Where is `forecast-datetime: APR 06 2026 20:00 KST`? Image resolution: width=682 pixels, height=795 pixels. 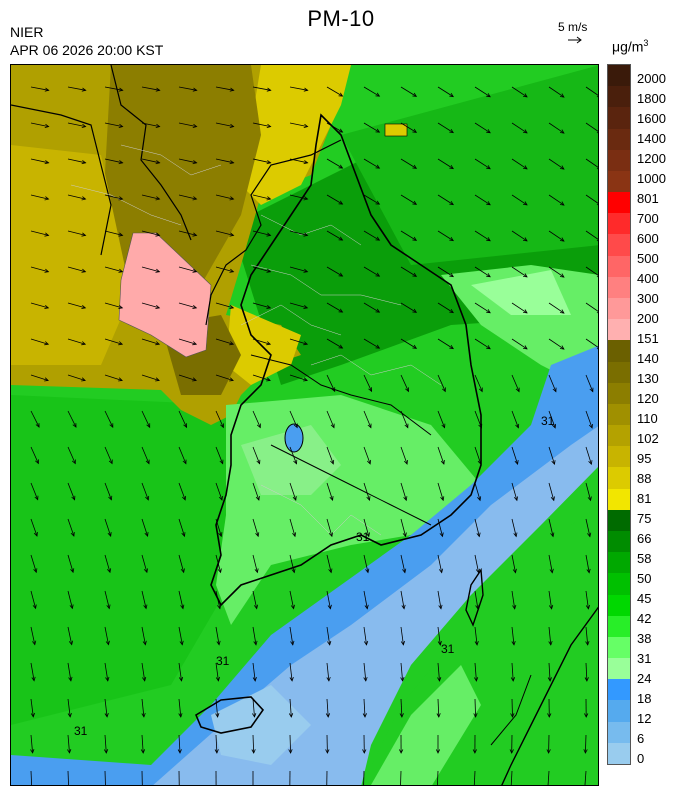 forecast-datetime: APR 06 2026 20:00 KST is located at coordinates (87, 50).